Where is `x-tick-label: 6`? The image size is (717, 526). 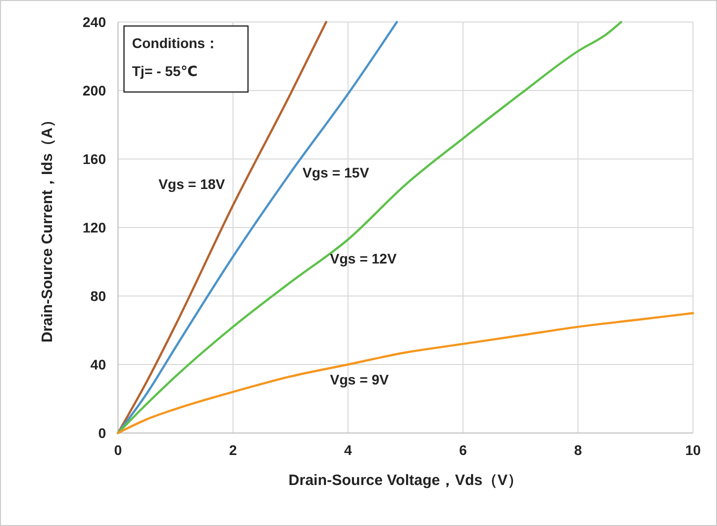 x-tick-label: 6 is located at coordinates (463, 450).